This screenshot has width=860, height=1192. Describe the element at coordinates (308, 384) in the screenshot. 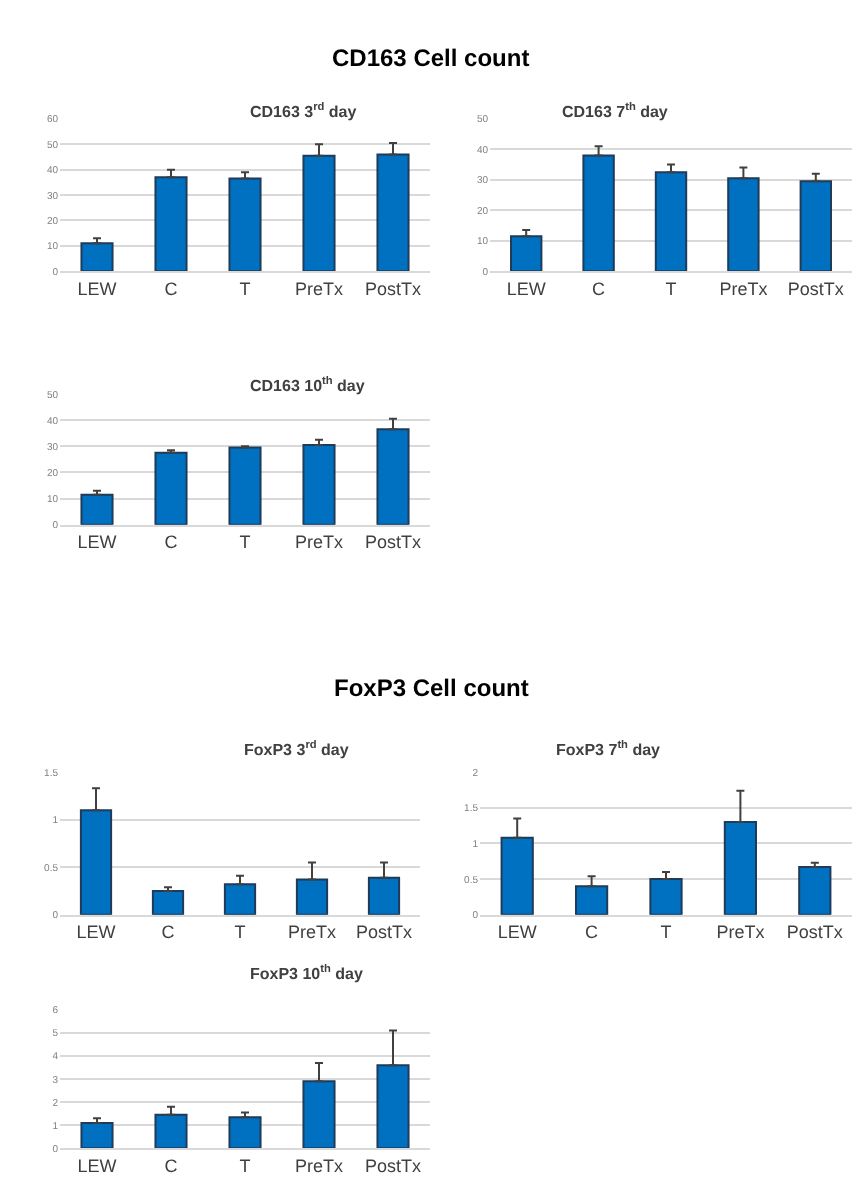

I see `chart-title: CD163 10$^{th}$ day` at that location.